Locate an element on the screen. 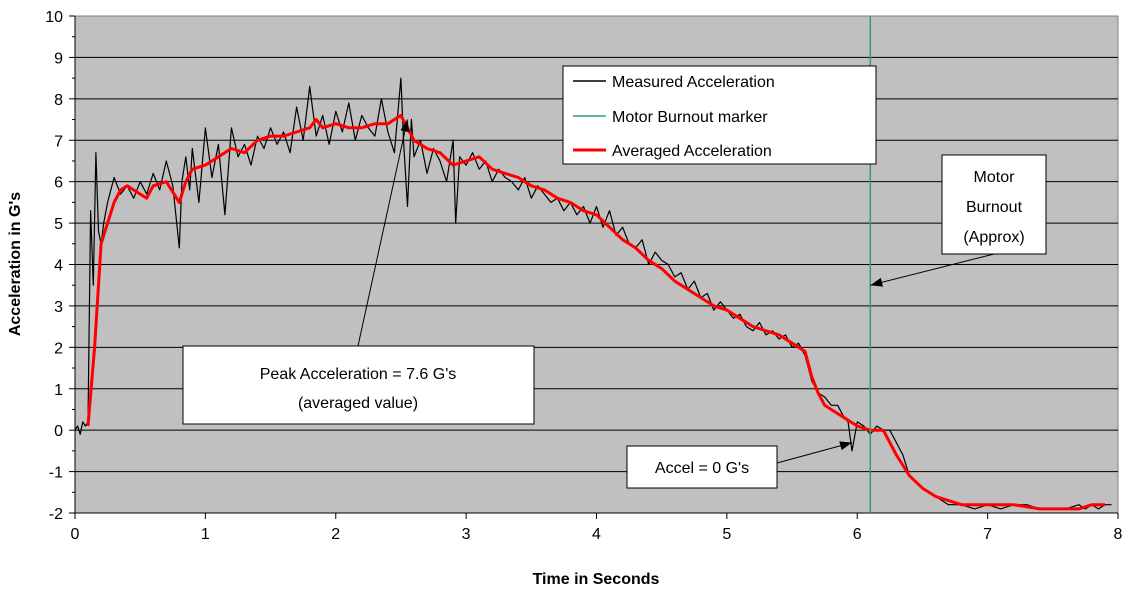 The image size is (1129, 595). x-tick-label: 2 is located at coordinates (335, 534).